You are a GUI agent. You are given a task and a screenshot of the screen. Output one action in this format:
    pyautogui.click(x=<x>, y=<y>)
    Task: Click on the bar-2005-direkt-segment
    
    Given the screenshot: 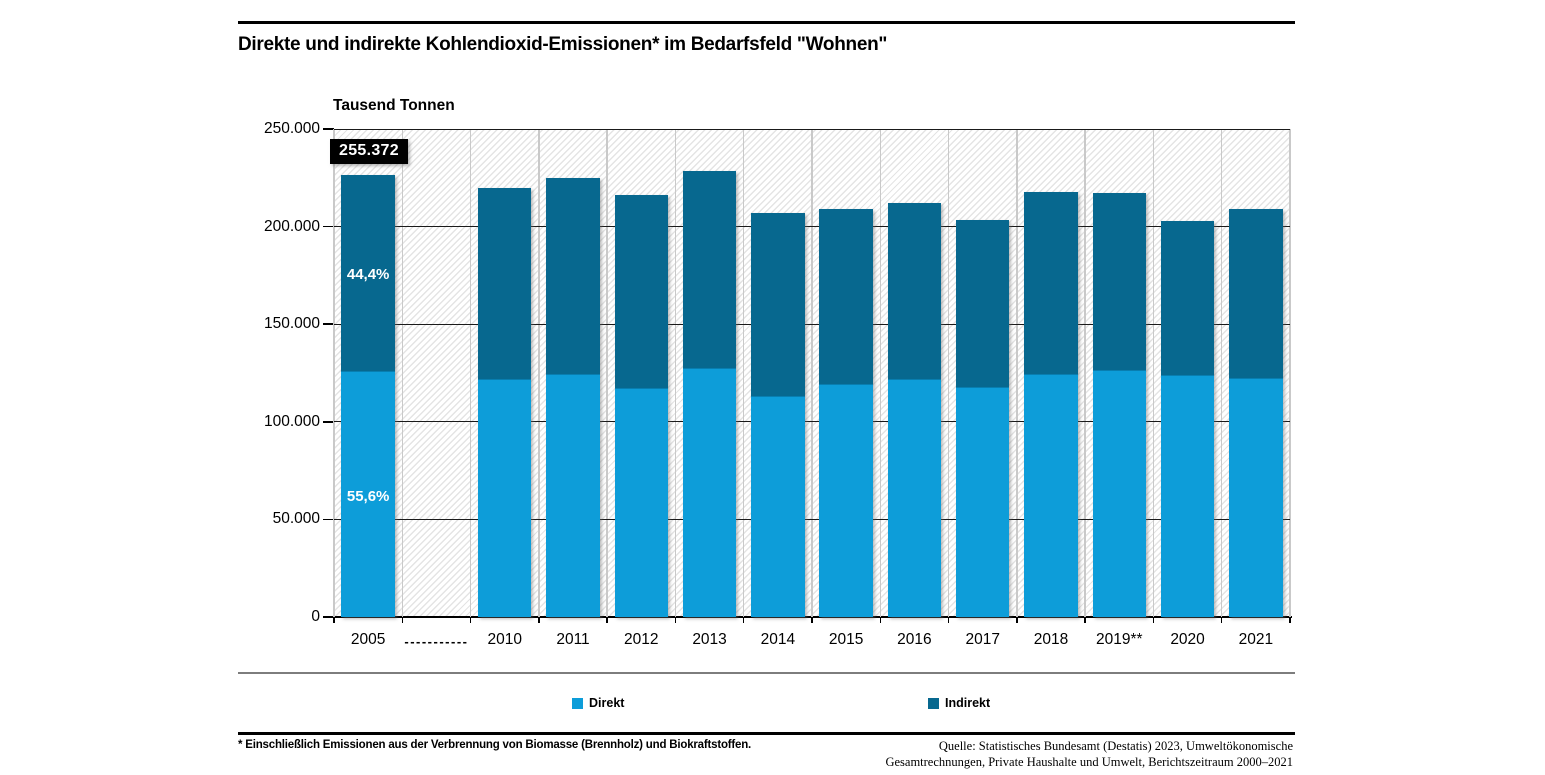 What is the action you would take?
    pyautogui.click(x=368, y=494)
    